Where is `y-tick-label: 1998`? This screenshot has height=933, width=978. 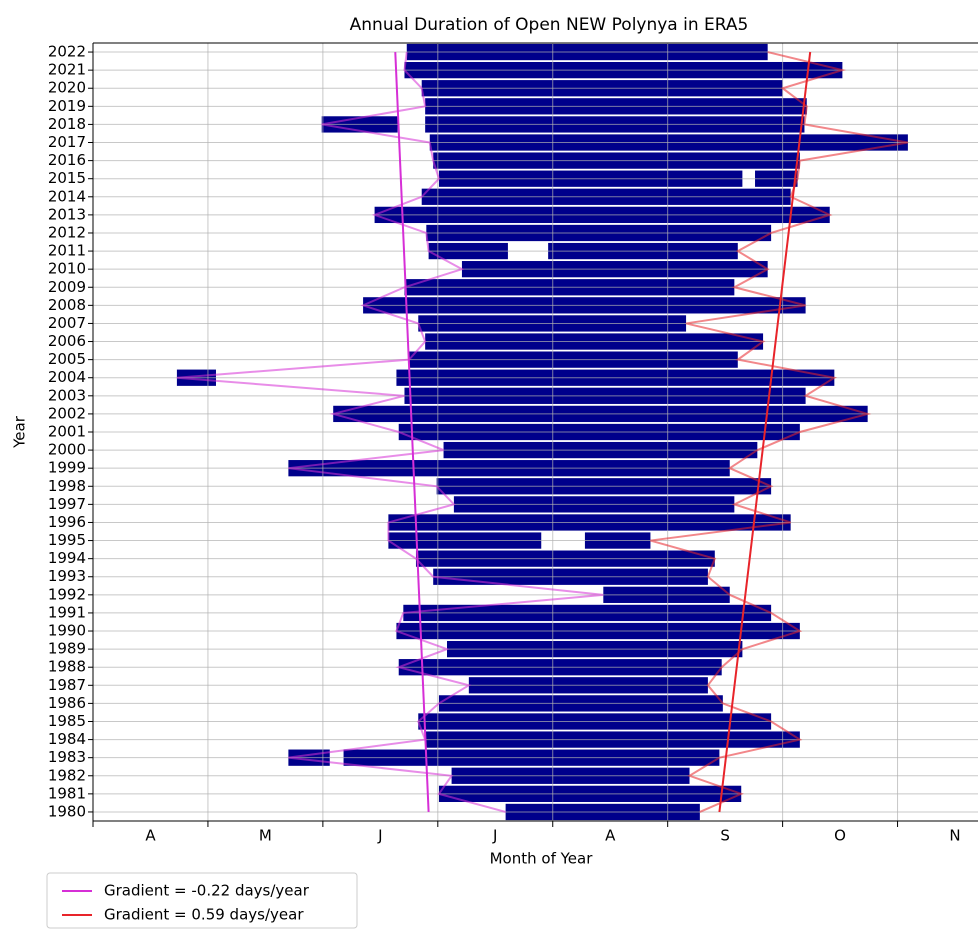
y-tick-label: 1998 is located at coordinates (67, 486).